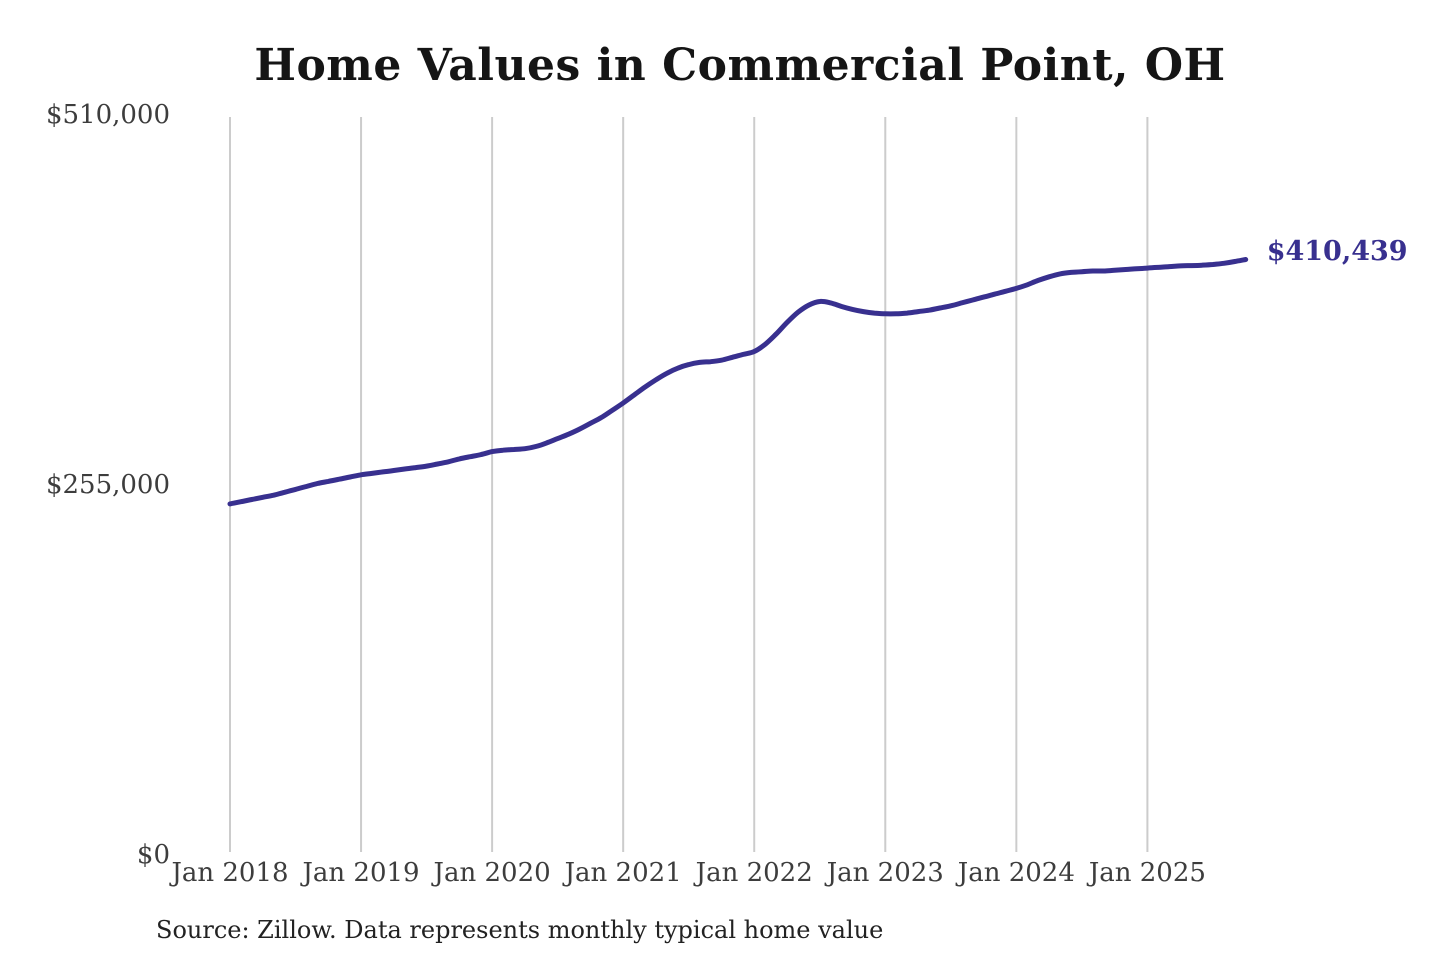  Describe the element at coordinates (153, 855) in the screenshot. I see `y-tick-label: $0` at that location.